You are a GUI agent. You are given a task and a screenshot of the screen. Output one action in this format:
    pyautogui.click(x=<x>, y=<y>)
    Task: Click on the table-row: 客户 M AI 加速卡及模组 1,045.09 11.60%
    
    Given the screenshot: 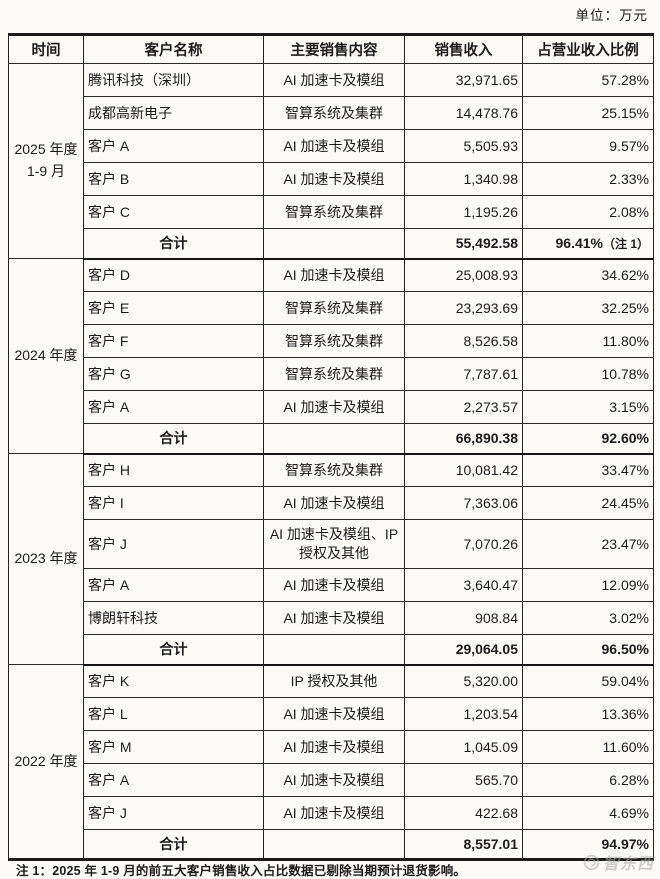 What is the action you would take?
    pyautogui.click(x=331, y=747)
    